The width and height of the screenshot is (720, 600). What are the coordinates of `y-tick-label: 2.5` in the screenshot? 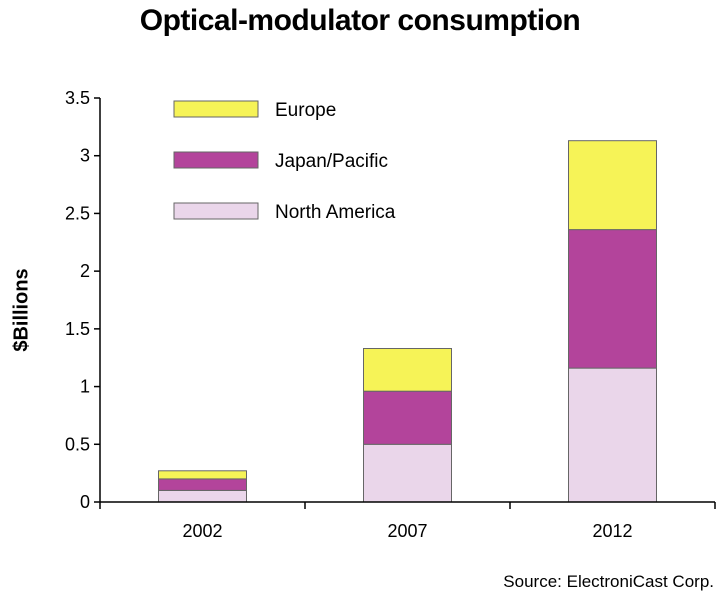 It's located at (77, 213).